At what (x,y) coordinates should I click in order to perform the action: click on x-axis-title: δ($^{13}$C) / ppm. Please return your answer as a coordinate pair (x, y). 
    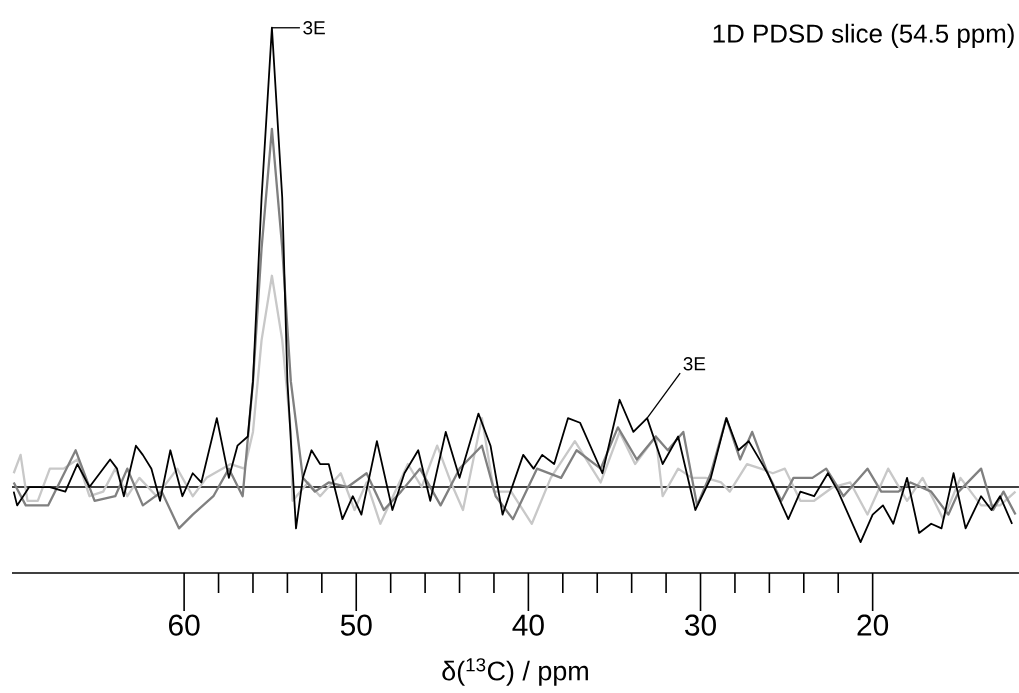
    Looking at the image, I should click on (515, 672).